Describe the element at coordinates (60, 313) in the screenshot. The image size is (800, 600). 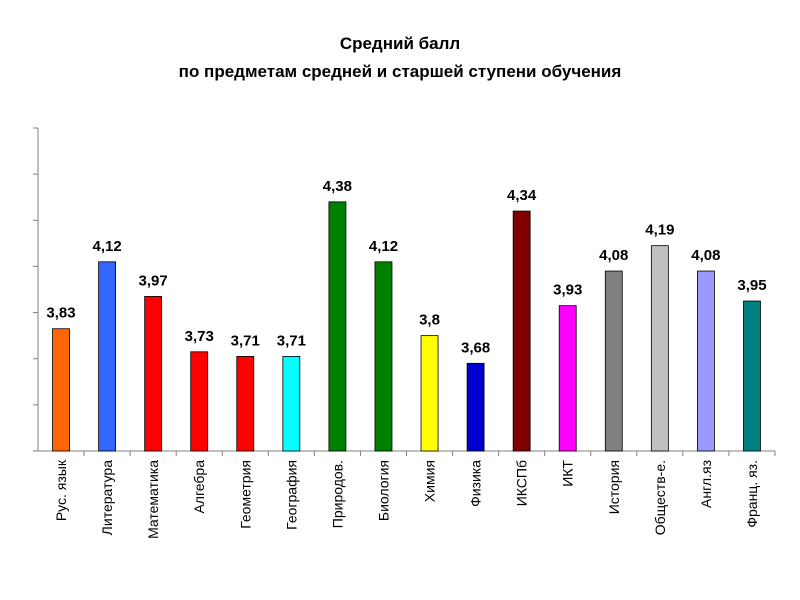
I see `value-label-1: 3,83` at that location.